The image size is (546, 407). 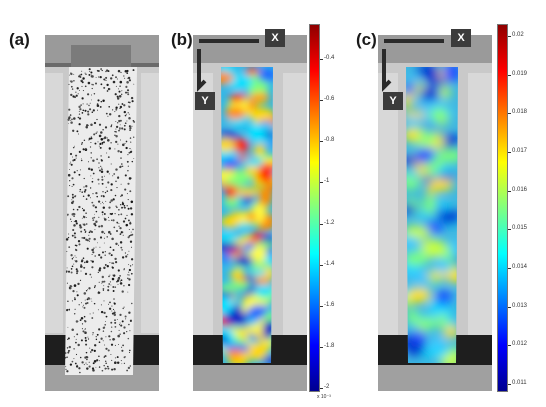 I want to click on panel-label-c: (c), so click(x=366, y=39).